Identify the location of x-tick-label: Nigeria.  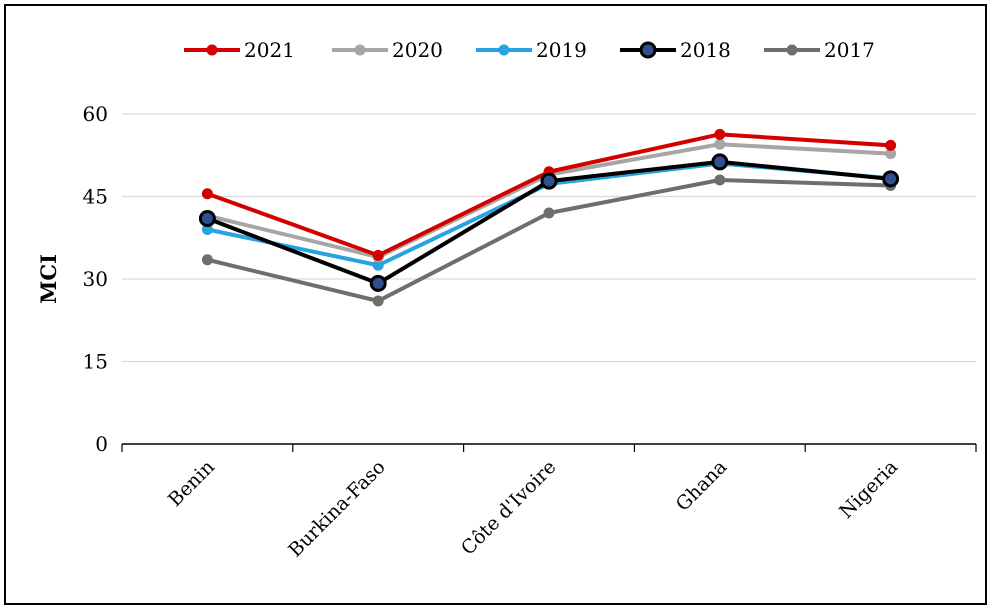
(868, 489).